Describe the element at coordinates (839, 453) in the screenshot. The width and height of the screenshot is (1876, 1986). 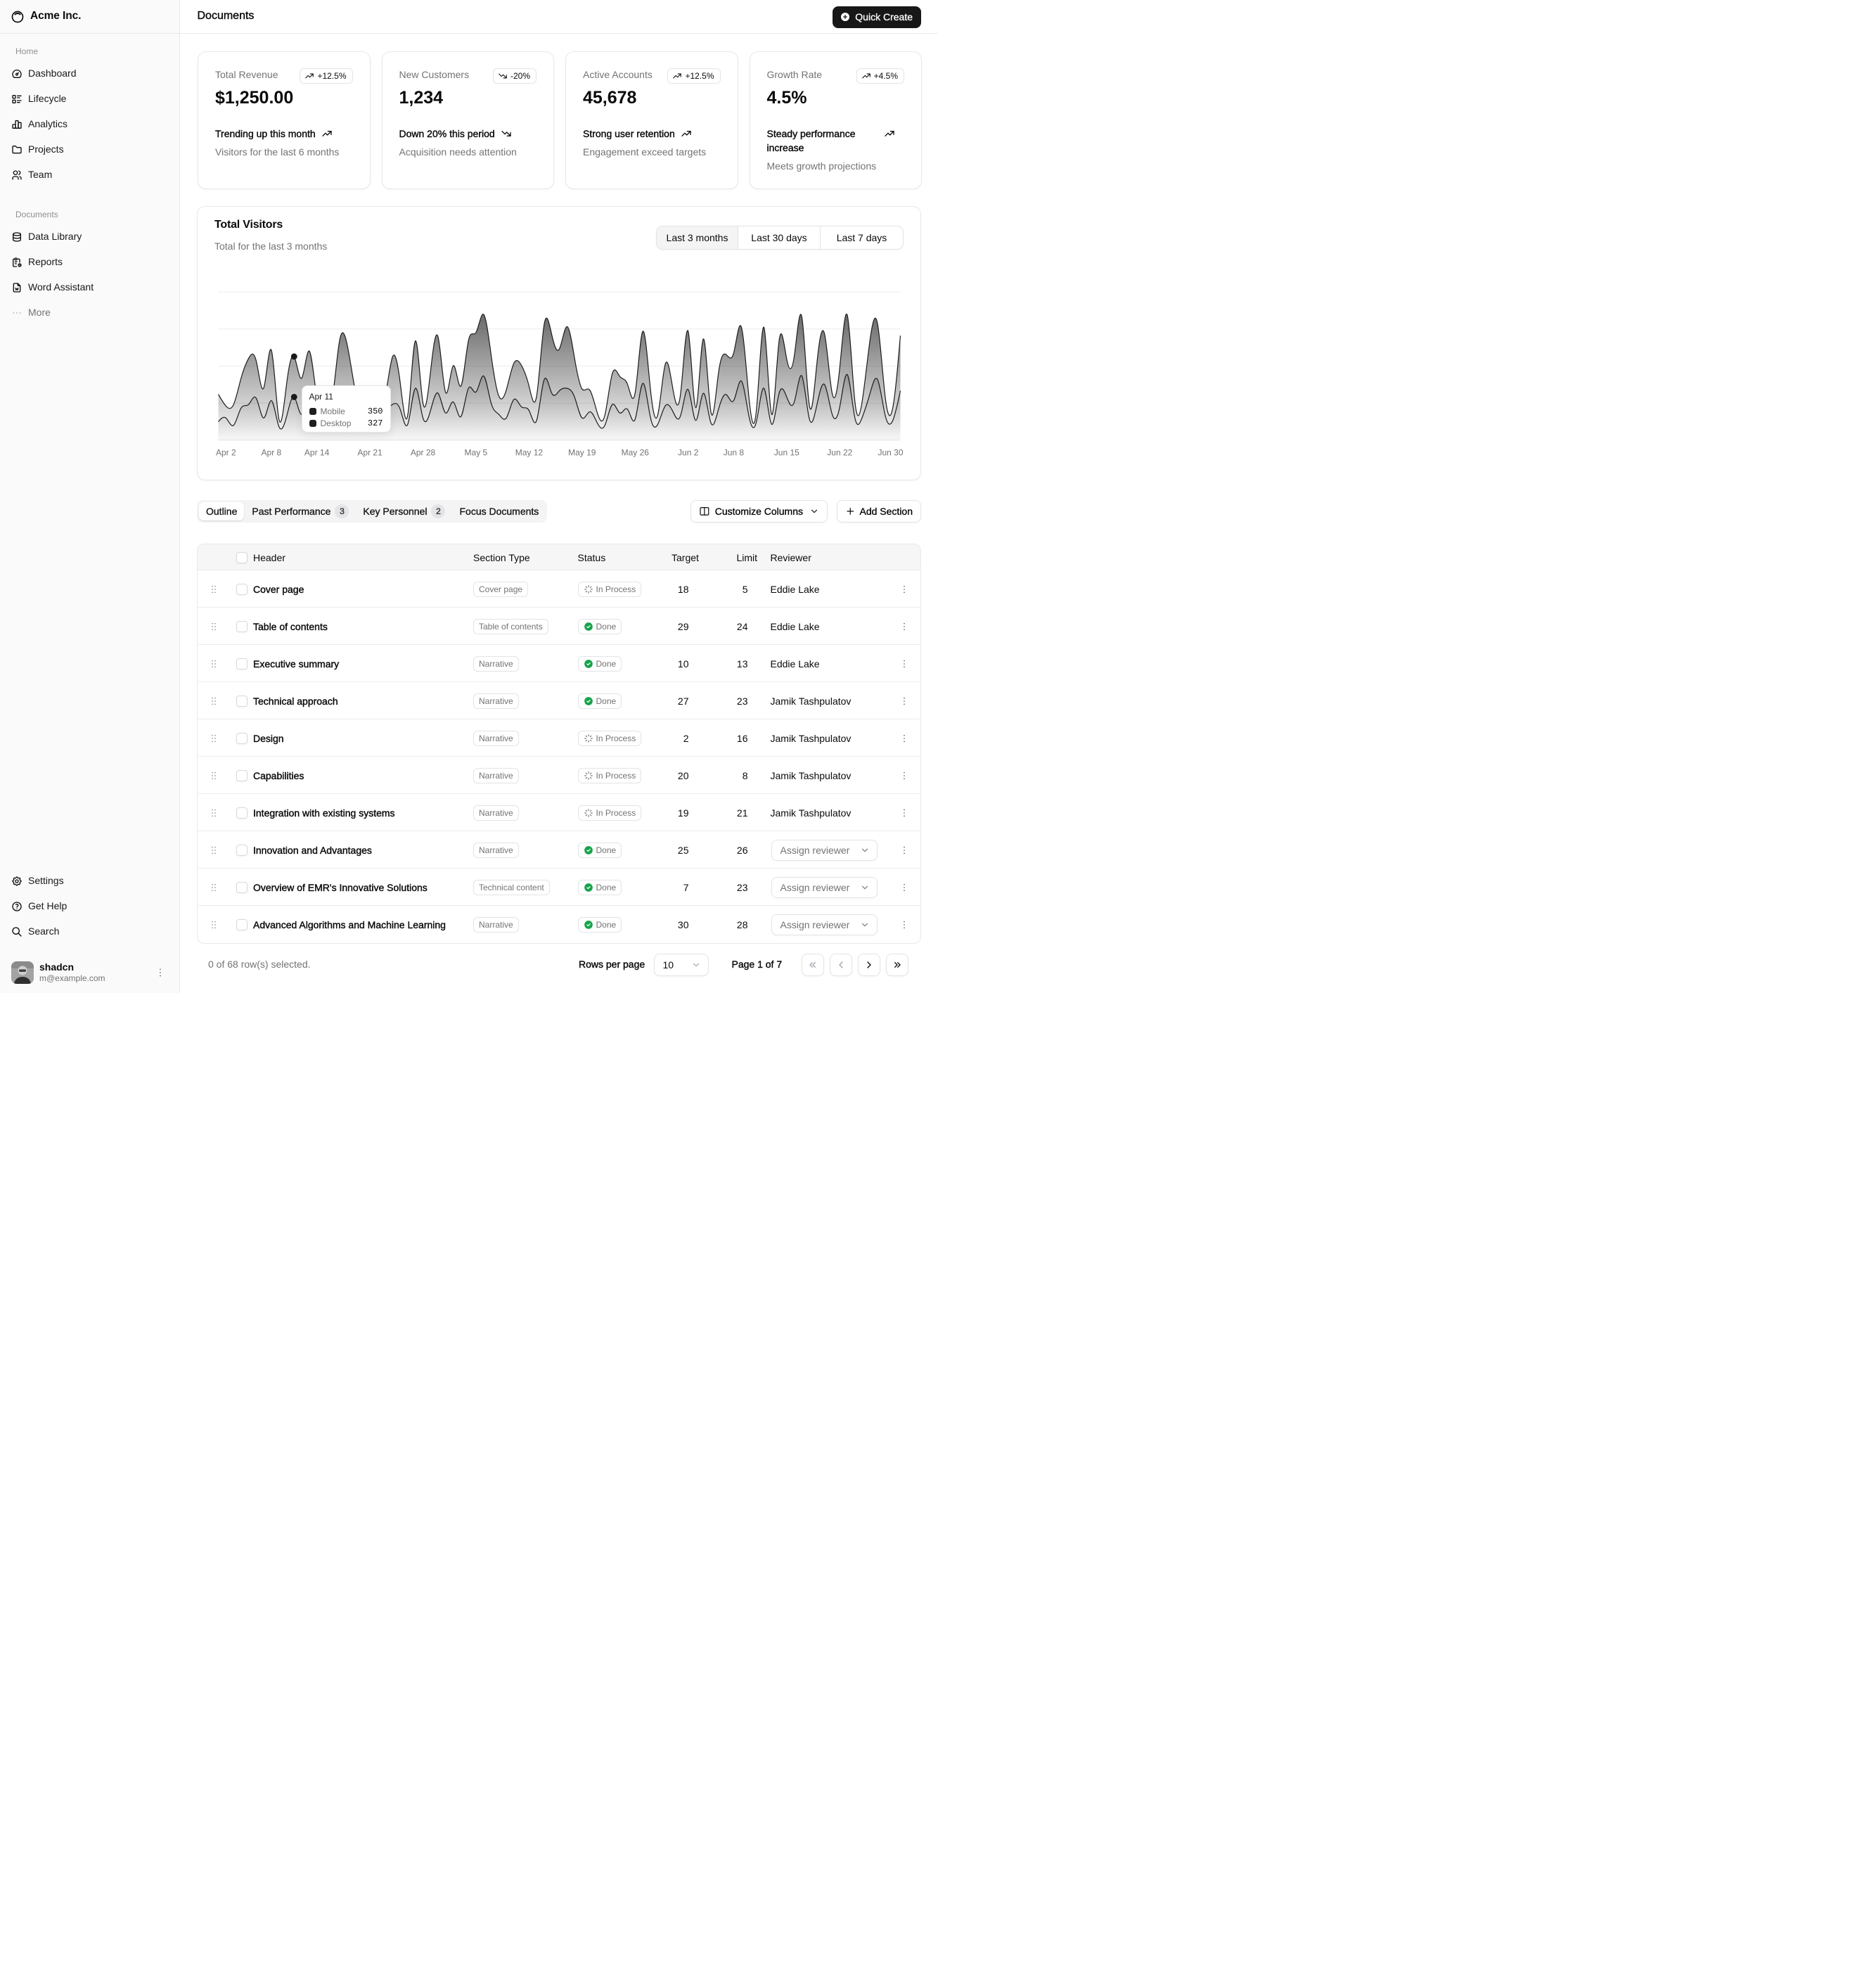
I see `svg-text: Jun 22` at that location.